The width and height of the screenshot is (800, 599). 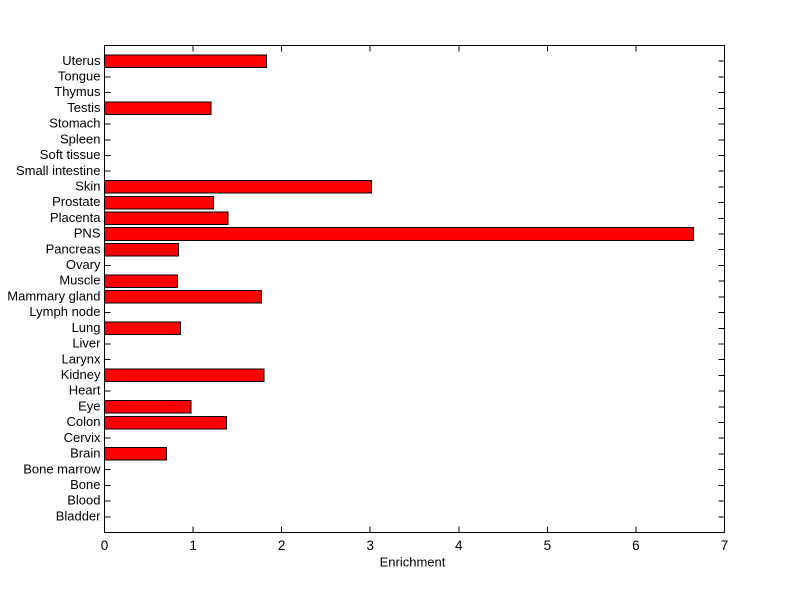 What do you see at coordinates (87, 186) in the screenshot?
I see `svg-text: Skin` at bounding box center [87, 186].